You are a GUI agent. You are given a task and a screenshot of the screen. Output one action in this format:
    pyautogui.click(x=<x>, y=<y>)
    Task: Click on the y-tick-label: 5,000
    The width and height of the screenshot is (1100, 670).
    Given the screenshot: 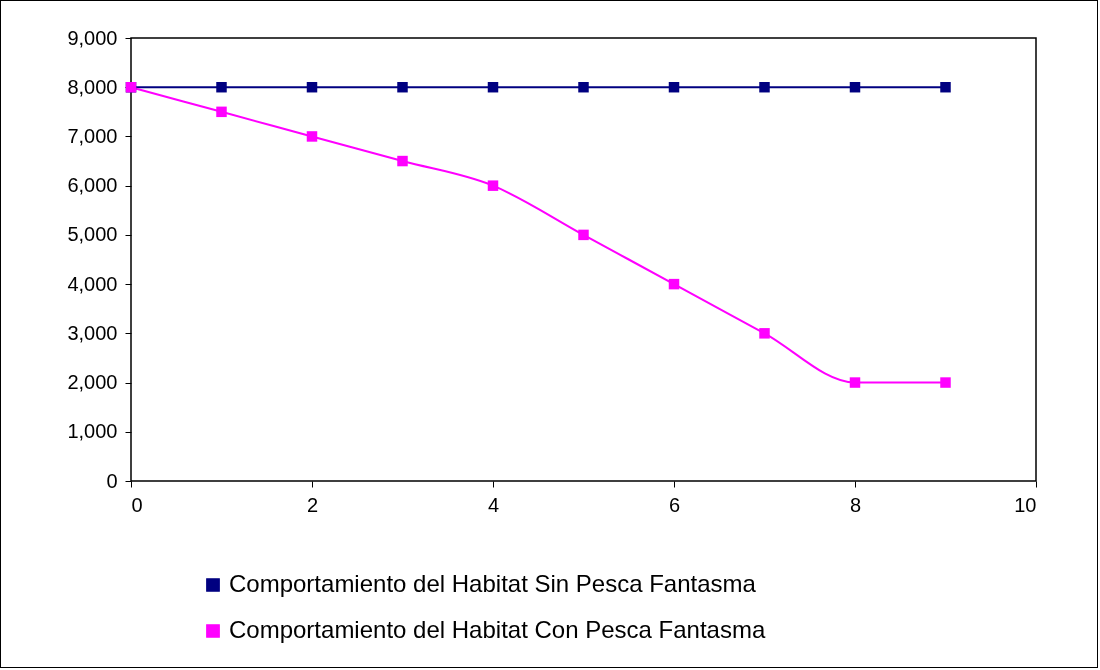 What is the action you would take?
    pyautogui.click(x=92, y=234)
    